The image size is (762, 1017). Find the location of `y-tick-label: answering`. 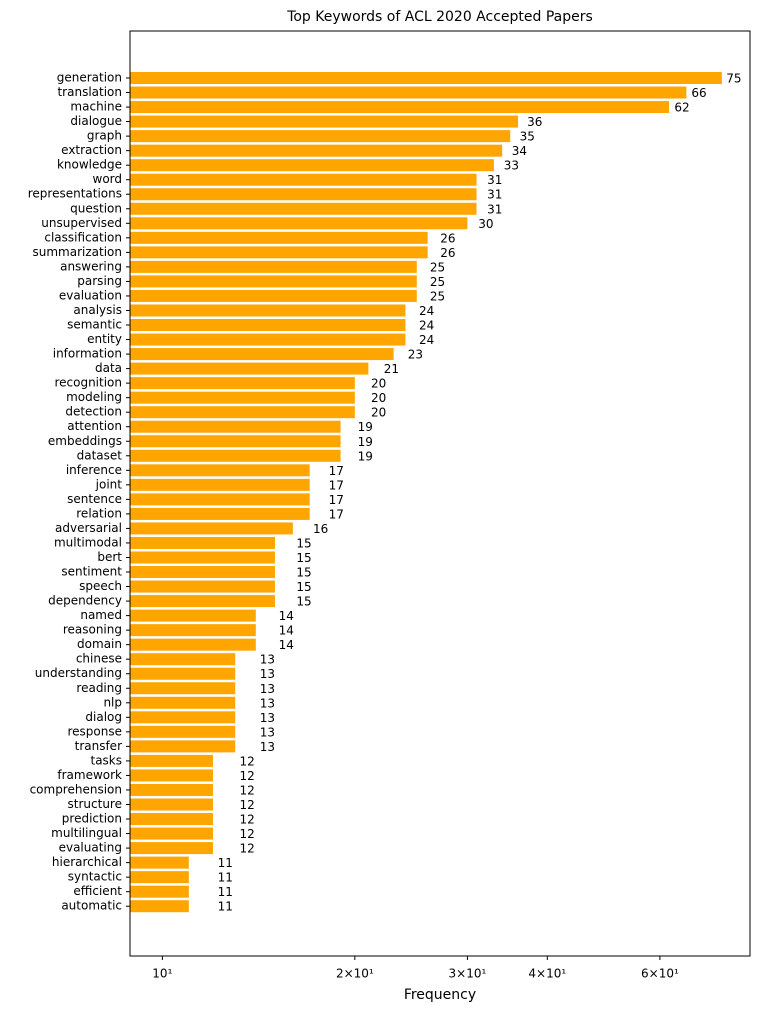

y-tick-label: answering is located at coordinates (91, 266).